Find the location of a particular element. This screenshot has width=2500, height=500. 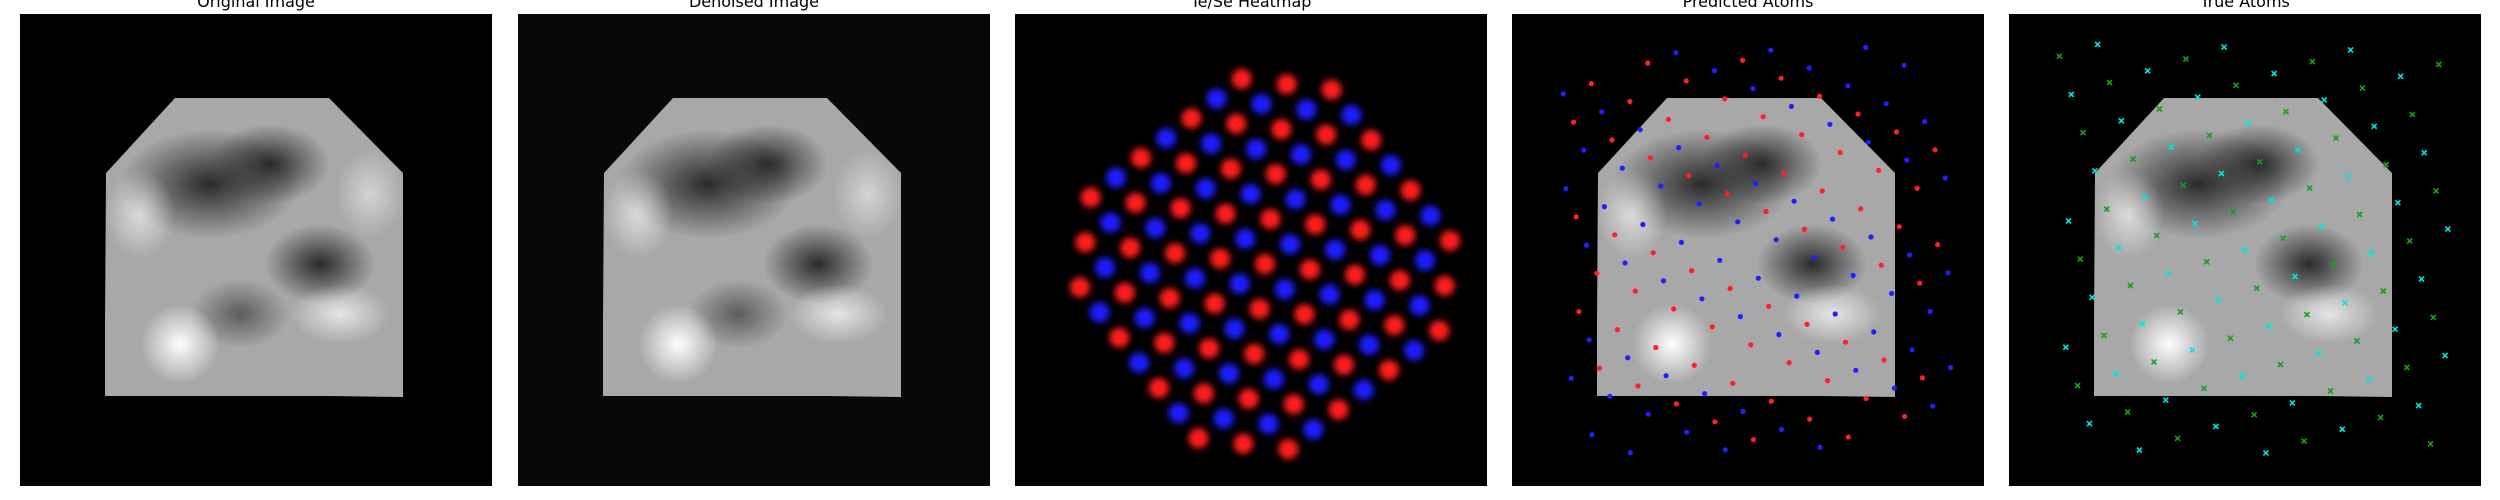

panel-title-heatmap: Te/Se Heatmap is located at coordinates (1251, 5).